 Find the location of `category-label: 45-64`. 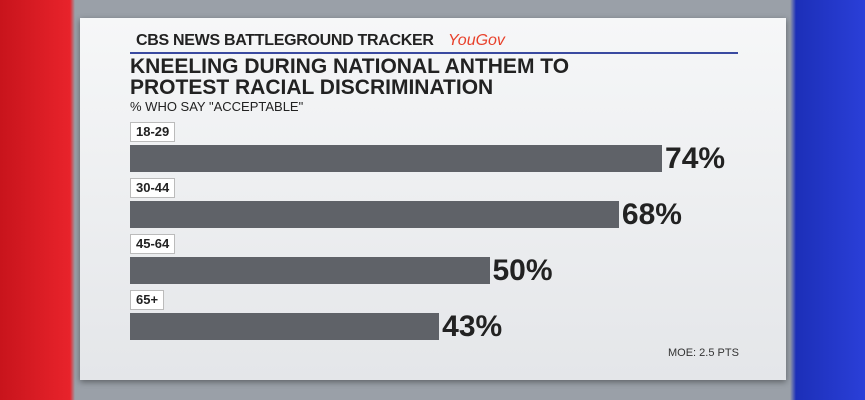

category-label: 45-64 is located at coordinates (153, 244).